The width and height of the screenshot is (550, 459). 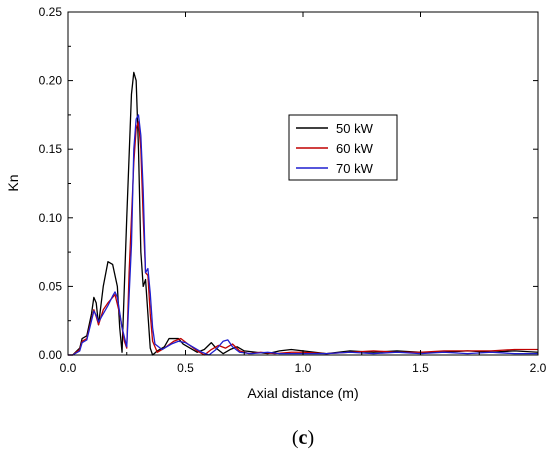 I want to click on panel-label-close: ), so click(x=310, y=438).